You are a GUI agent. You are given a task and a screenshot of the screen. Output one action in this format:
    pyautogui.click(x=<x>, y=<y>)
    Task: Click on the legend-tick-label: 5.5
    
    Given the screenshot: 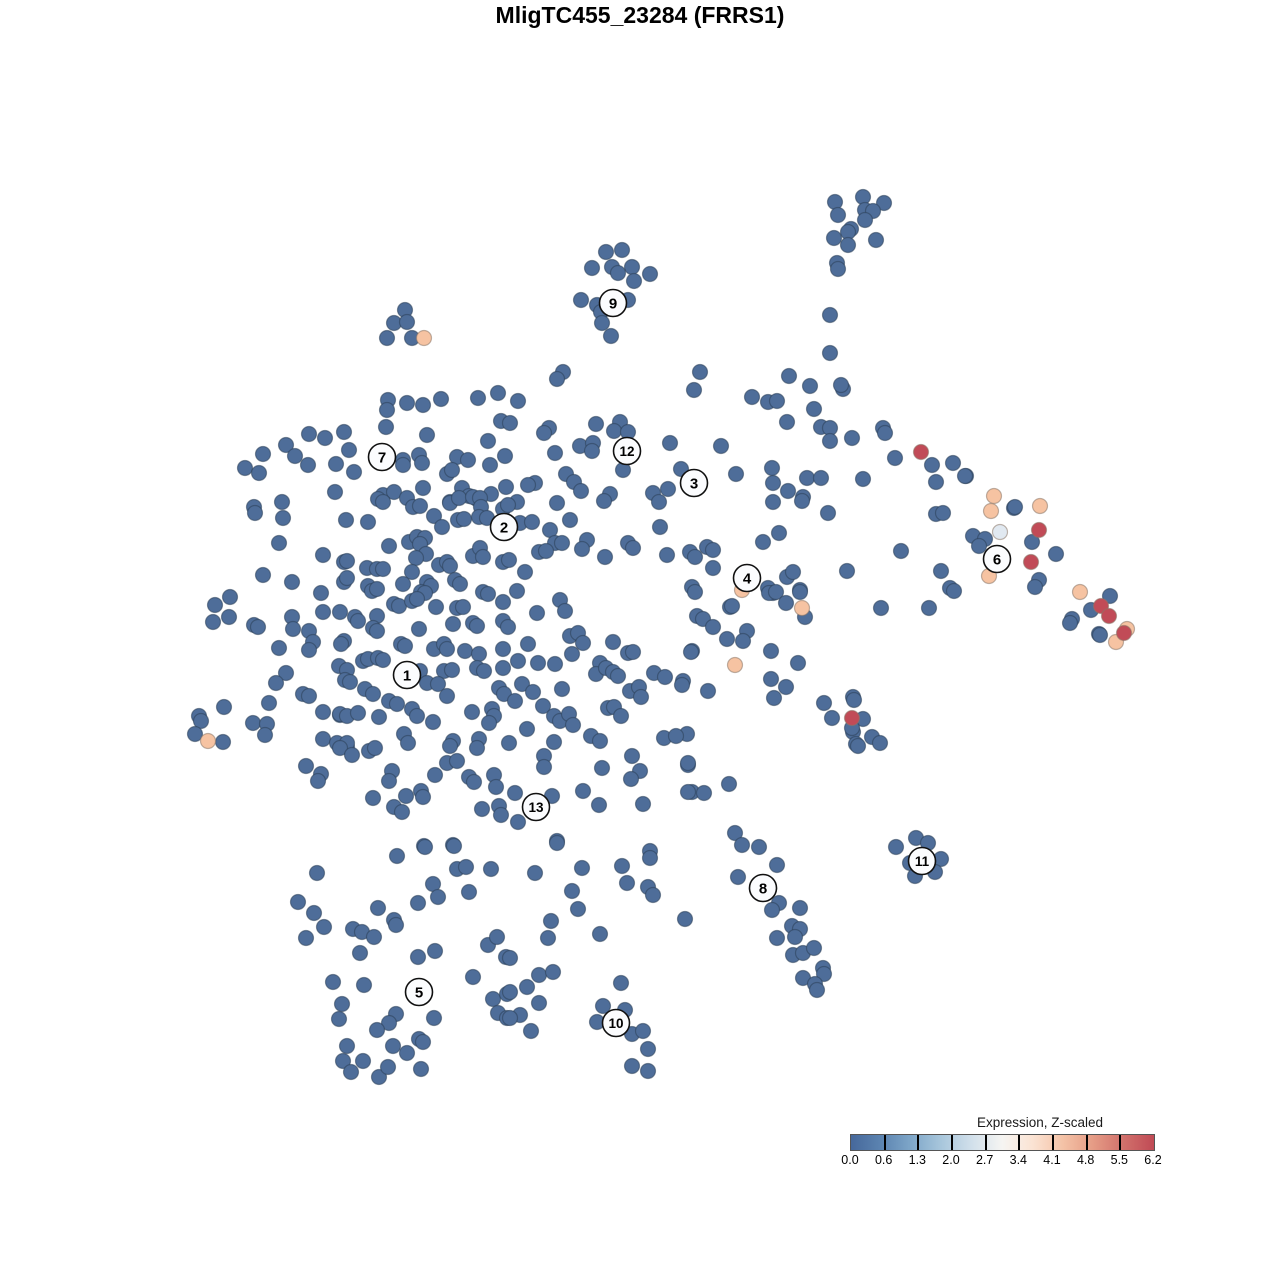 What is the action you would take?
    pyautogui.click(x=1119, y=1160)
    